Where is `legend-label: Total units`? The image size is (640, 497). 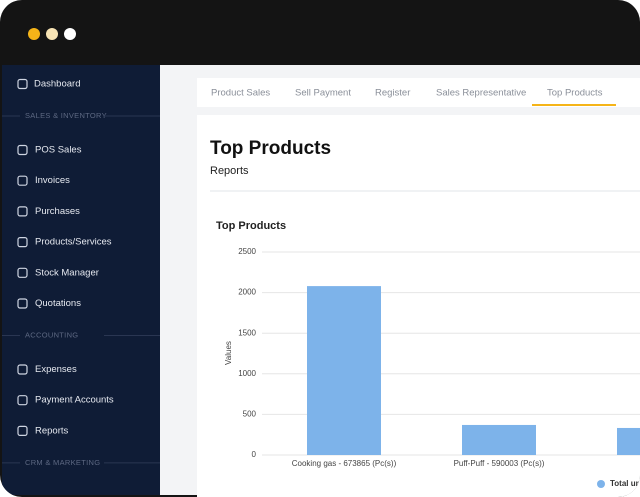
legend-label: Total units is located at coordinates (625, 483).